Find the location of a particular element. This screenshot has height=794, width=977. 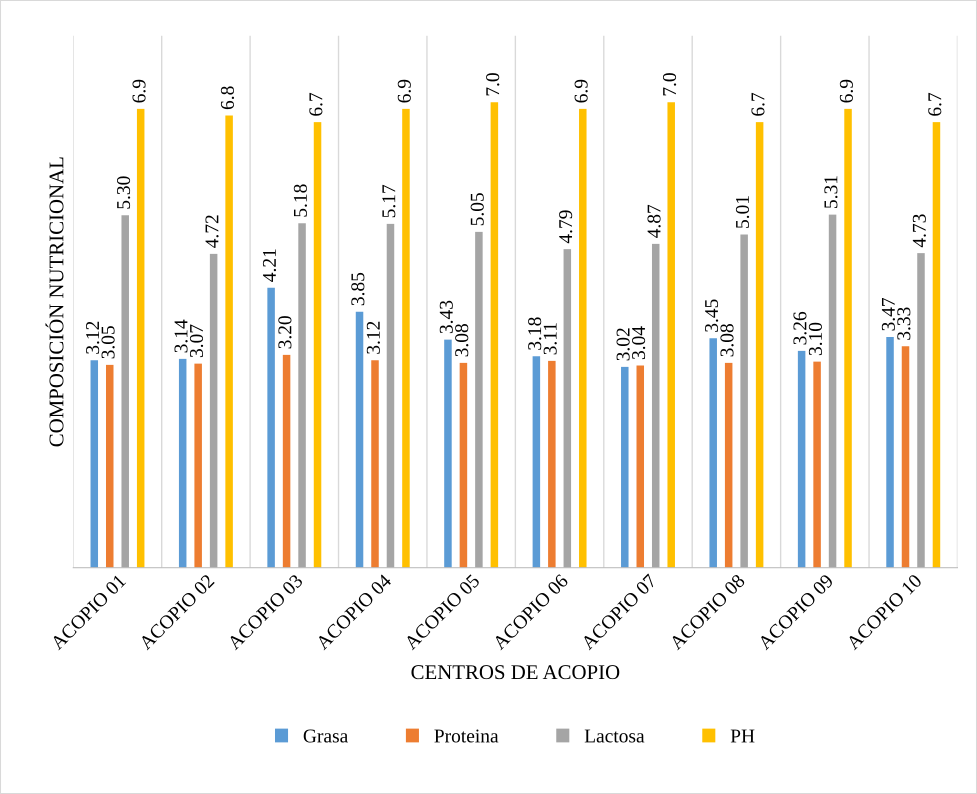

data-label: 5.05 is located at coordinates (477, 209).